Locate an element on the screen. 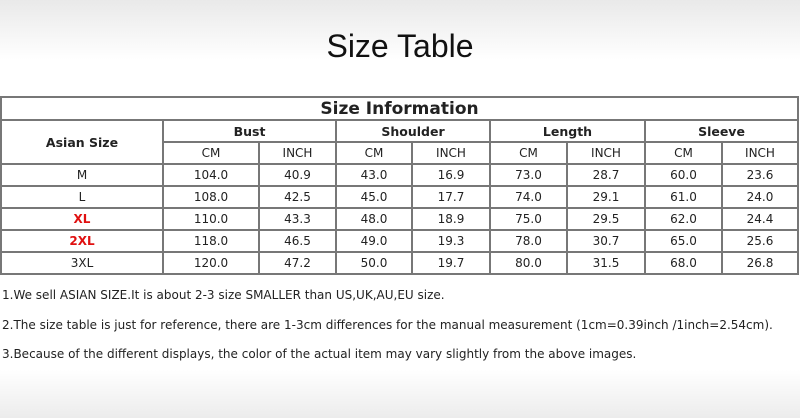 The height and width of the screenshot is (418, 800). value-cell: 61.0 is located at coordinates (683, 197).